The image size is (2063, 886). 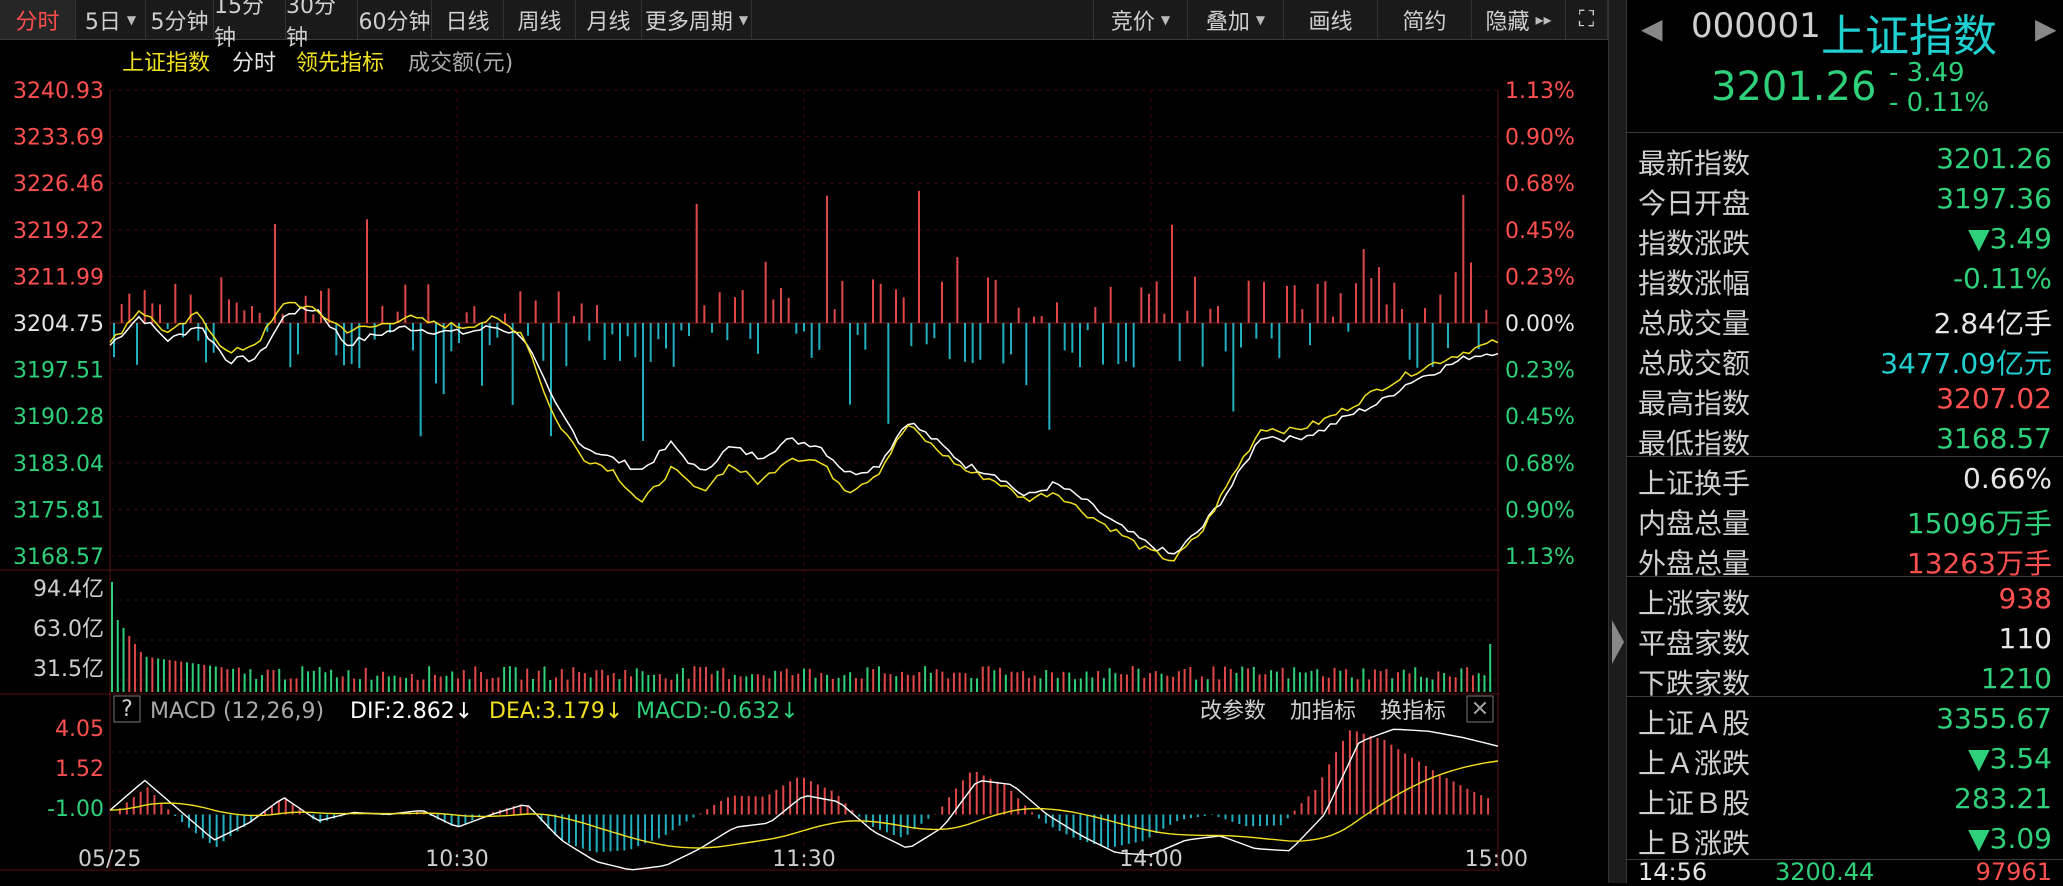 I want to click on close-icon: ✕, so click(x=1480, y=709).